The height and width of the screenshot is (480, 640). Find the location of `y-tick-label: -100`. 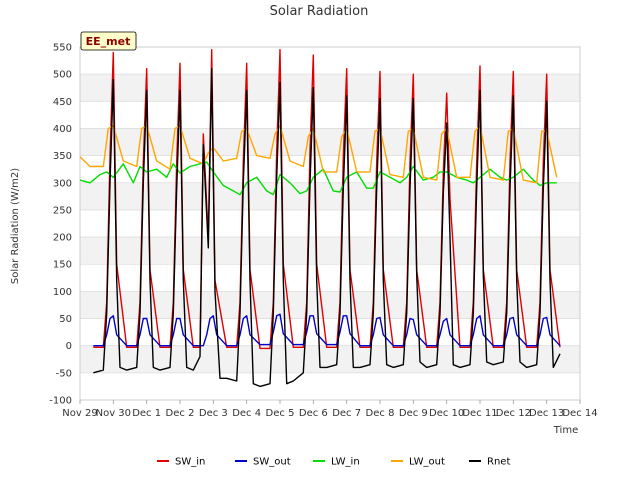

y-tick-label: -100 is located at coordinates (60, 401).